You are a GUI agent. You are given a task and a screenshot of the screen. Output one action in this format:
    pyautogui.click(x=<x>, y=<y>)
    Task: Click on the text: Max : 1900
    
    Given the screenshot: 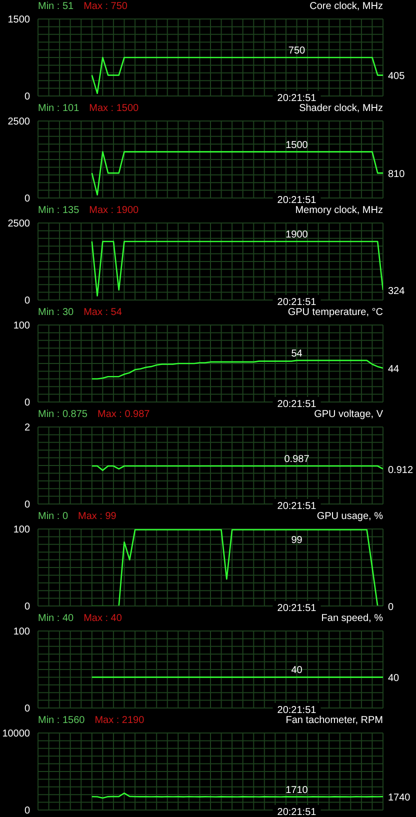 What is the action you would take?
    pyautogui.click(x=114, y=210)
    